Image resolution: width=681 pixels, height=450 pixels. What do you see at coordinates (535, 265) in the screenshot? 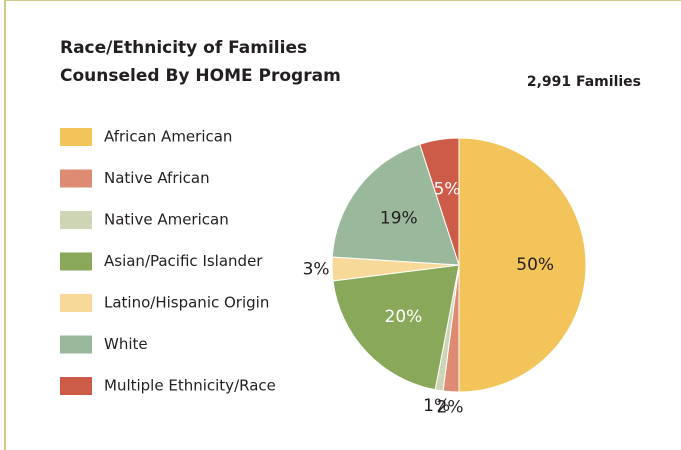
I see `data-label: 50%` at bounding box center [535, 265].